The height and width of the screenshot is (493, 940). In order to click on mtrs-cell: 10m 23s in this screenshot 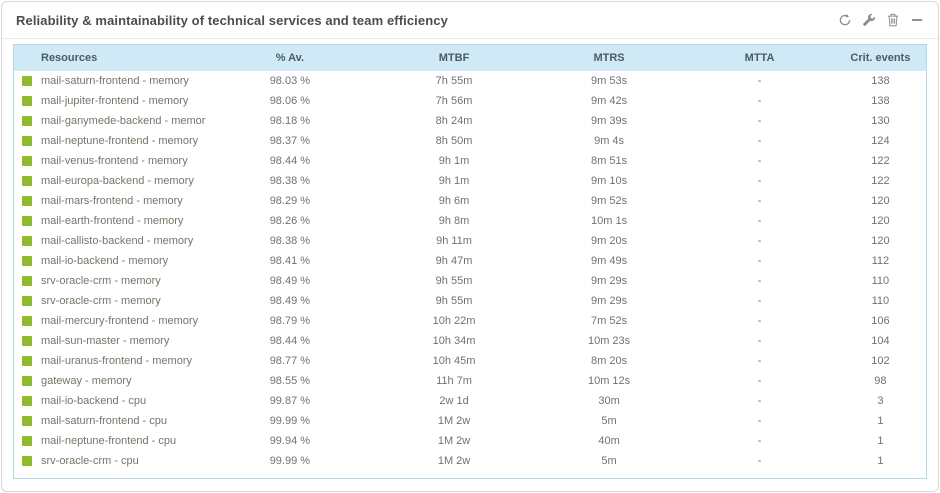, I will do `click(609, 341)`.